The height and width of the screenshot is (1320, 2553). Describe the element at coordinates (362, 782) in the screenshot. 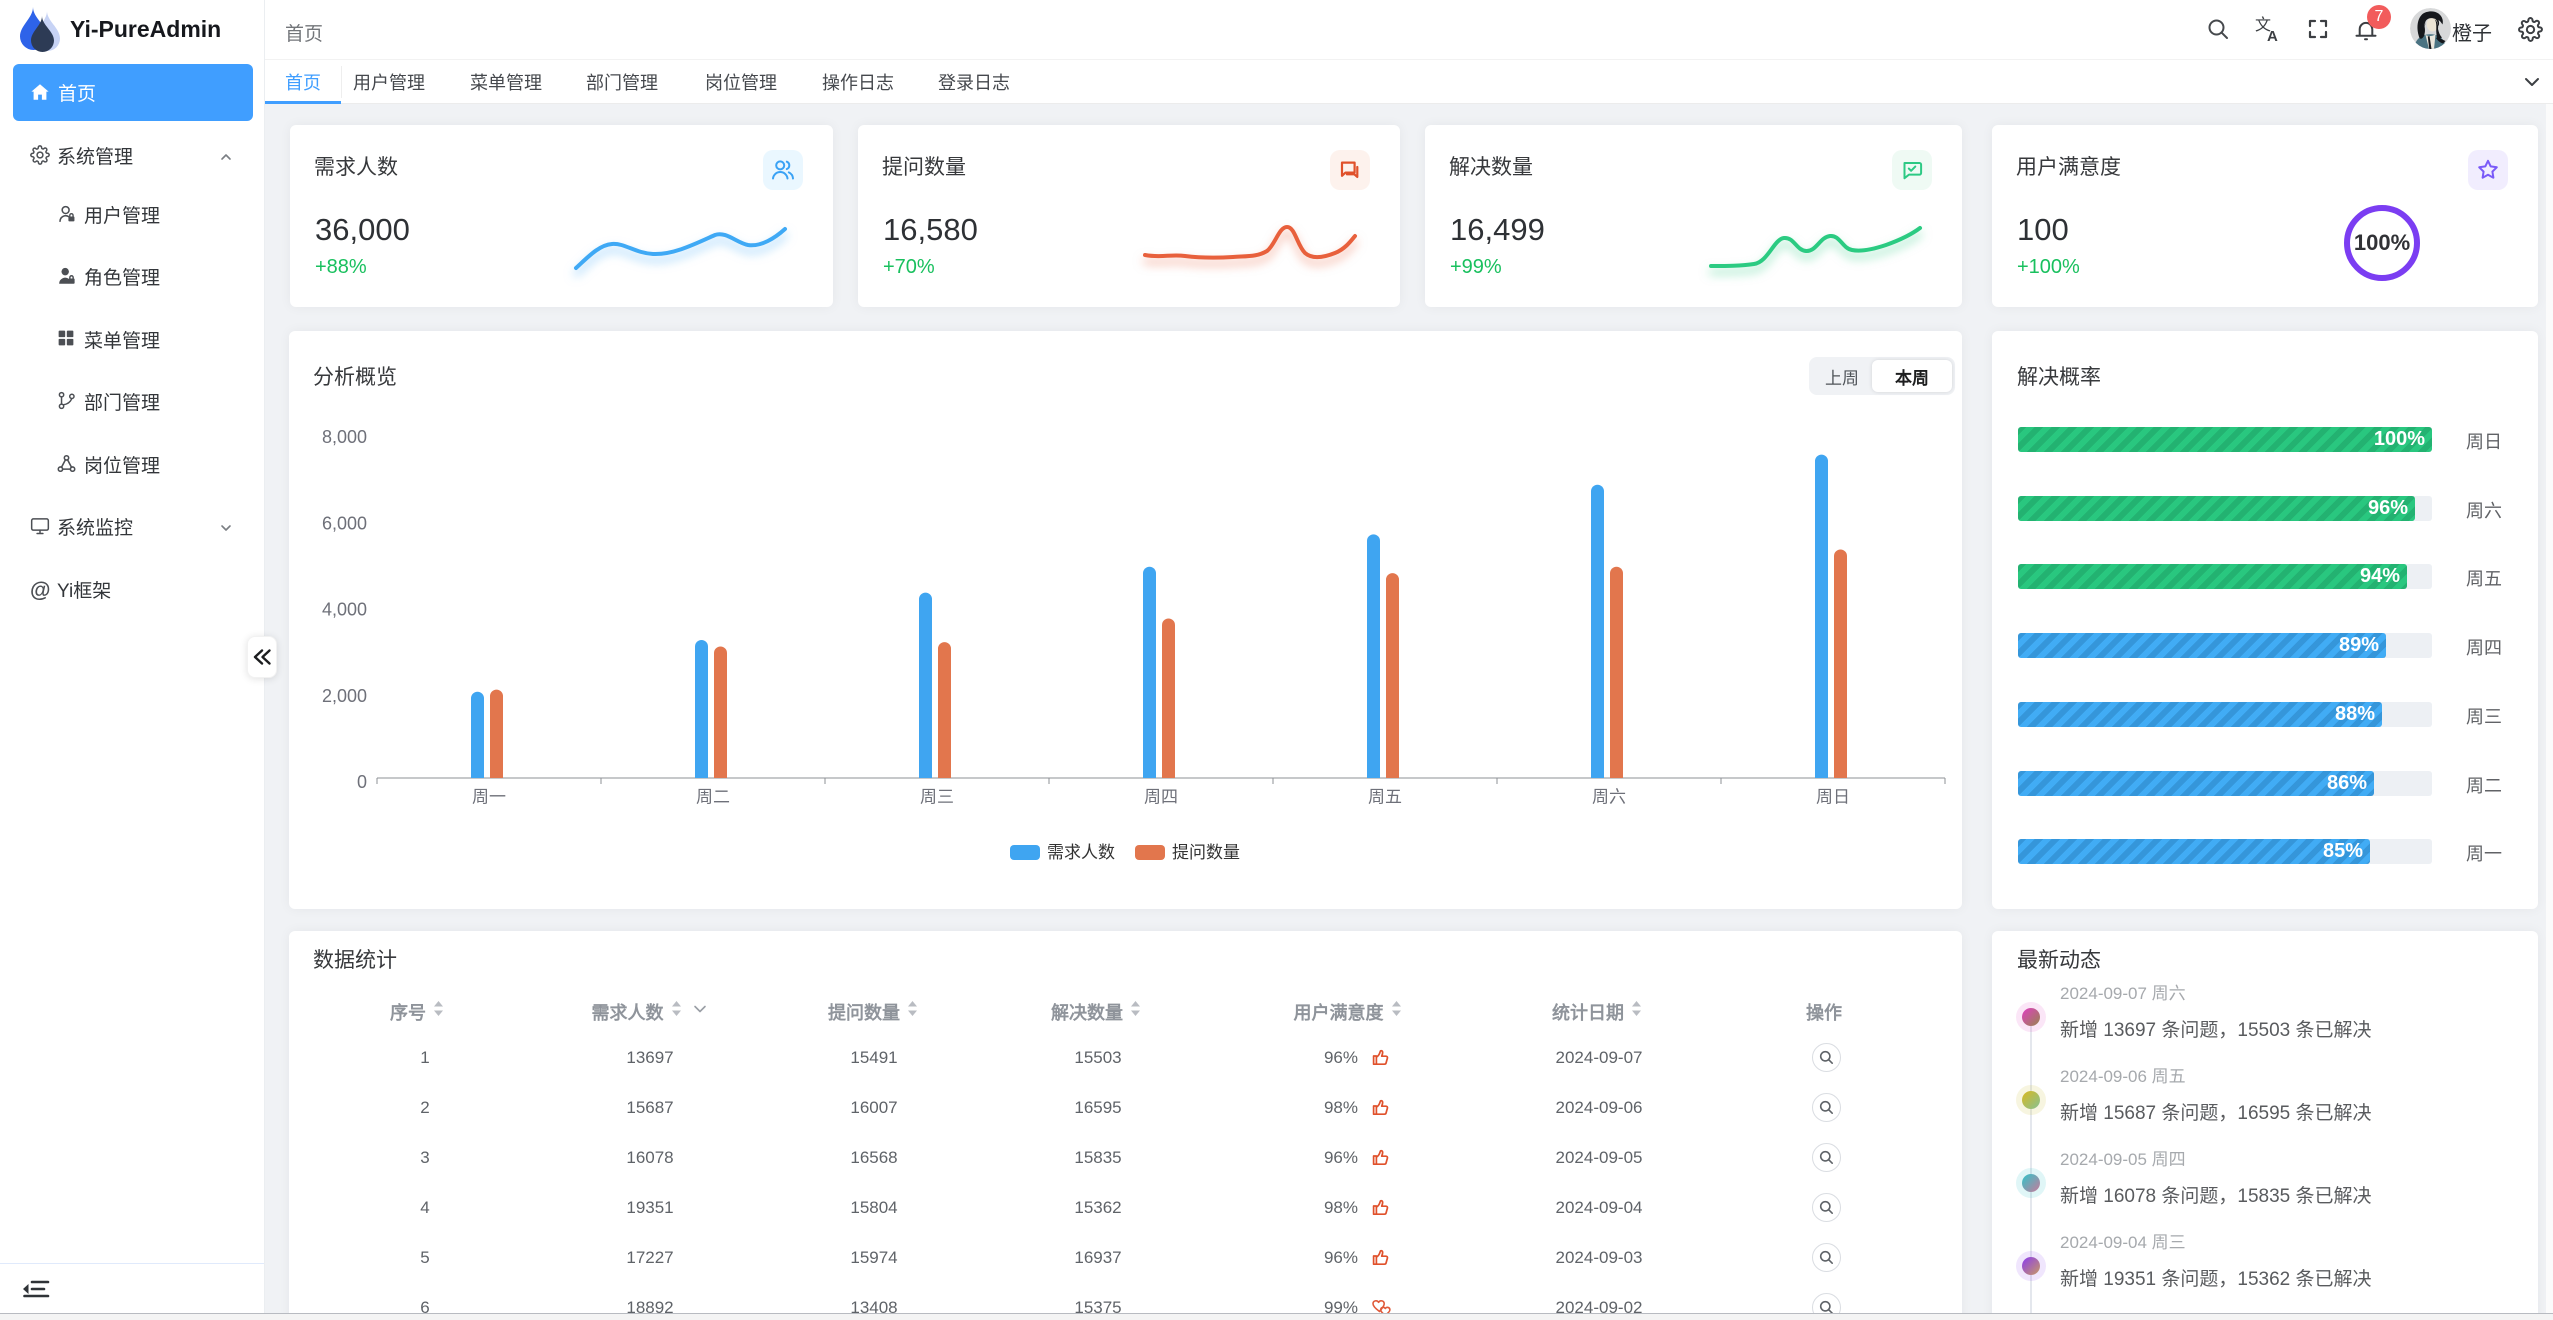

I see `svg-text: 0` at that location.